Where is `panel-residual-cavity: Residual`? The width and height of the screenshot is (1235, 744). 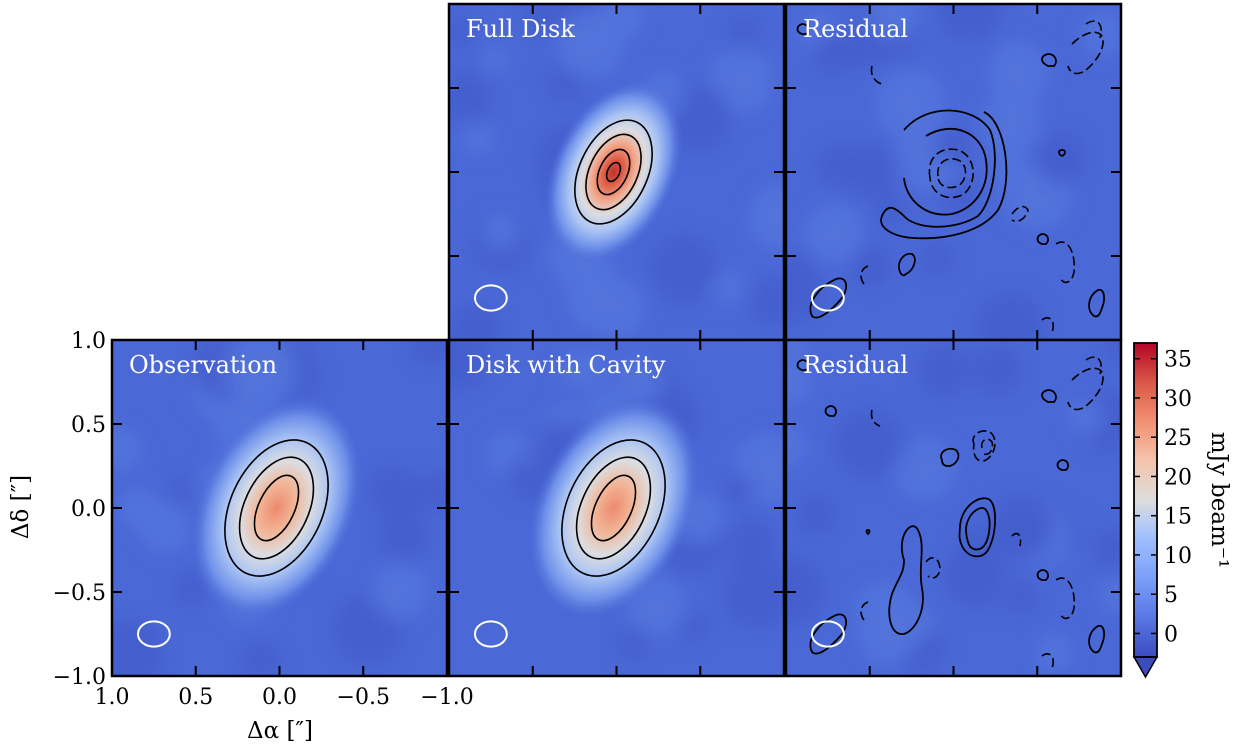 panel-residual-cavity: Residual is located at coordinates (953, 508).